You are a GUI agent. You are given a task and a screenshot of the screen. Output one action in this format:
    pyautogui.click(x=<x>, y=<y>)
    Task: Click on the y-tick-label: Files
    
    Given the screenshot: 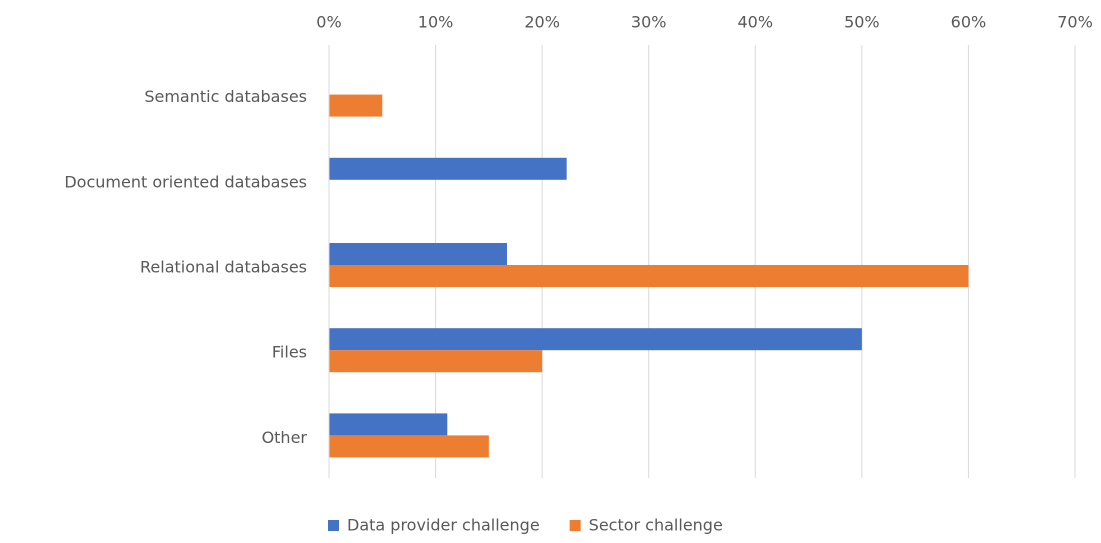 What is the action you would take?
    pyautogui.click(x=289, y=352)
    